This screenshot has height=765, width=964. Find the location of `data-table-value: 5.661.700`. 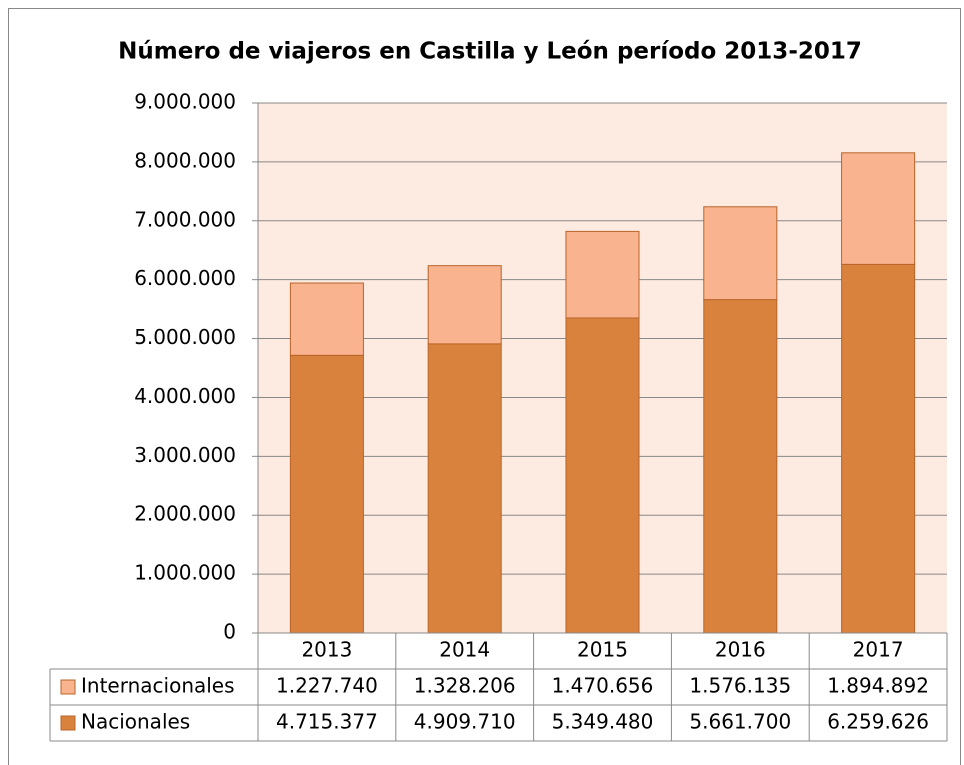

data-table-value: 5.661.700 is located at coordinates (740, 722).